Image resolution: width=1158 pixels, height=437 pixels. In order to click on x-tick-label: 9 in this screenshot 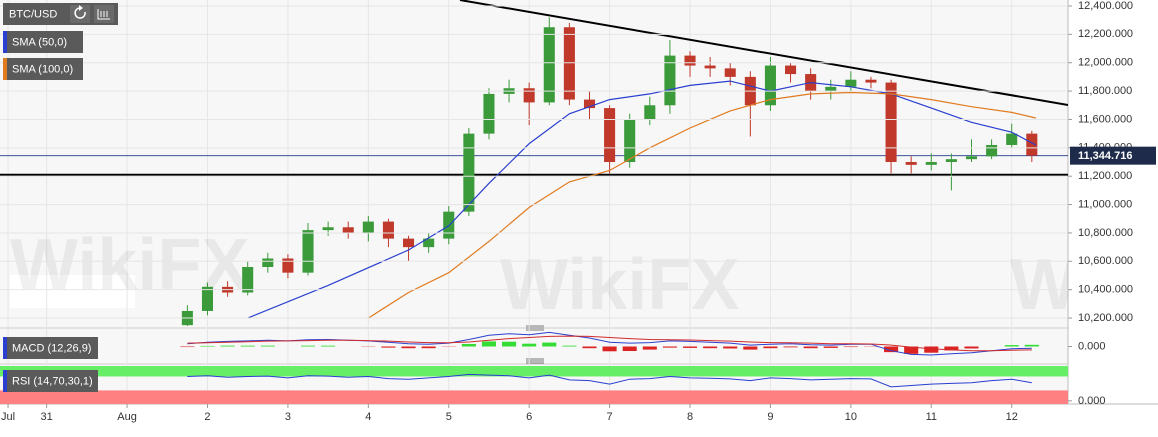, I will do `click(770, 417)`.